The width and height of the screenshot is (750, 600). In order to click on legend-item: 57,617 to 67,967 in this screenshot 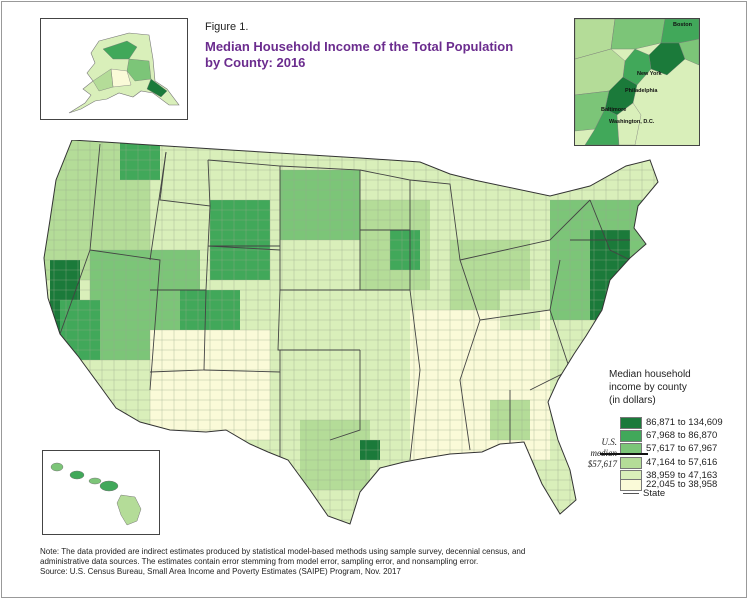, I will do `click(680, 449)`.